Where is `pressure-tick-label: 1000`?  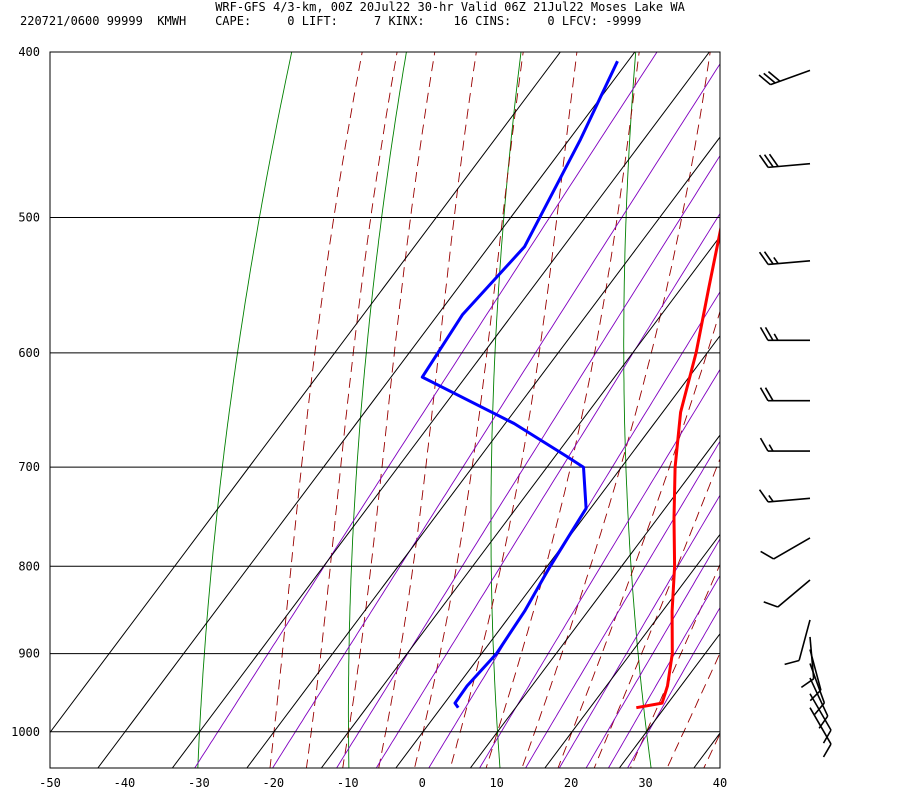 pressure-tick-label: 1000 is located at coordinates (25, 732).